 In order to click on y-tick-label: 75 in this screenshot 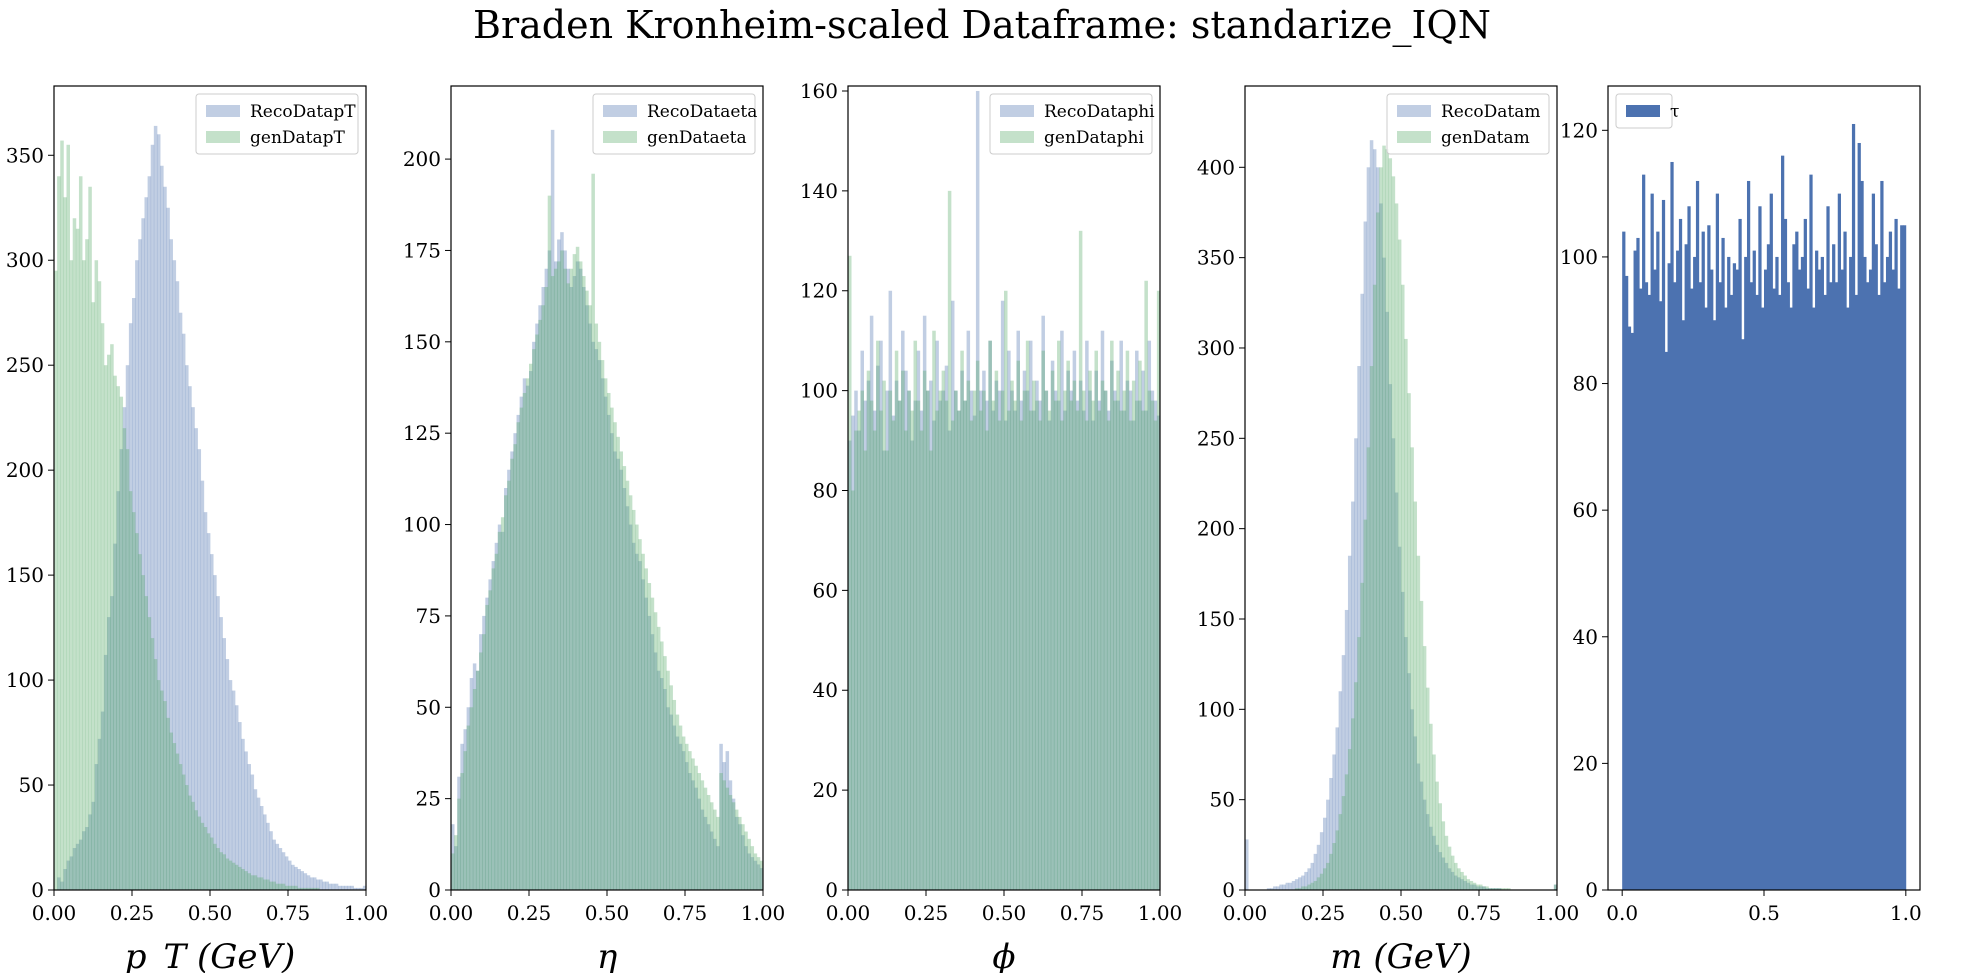, I will do `click(428, 616)`.